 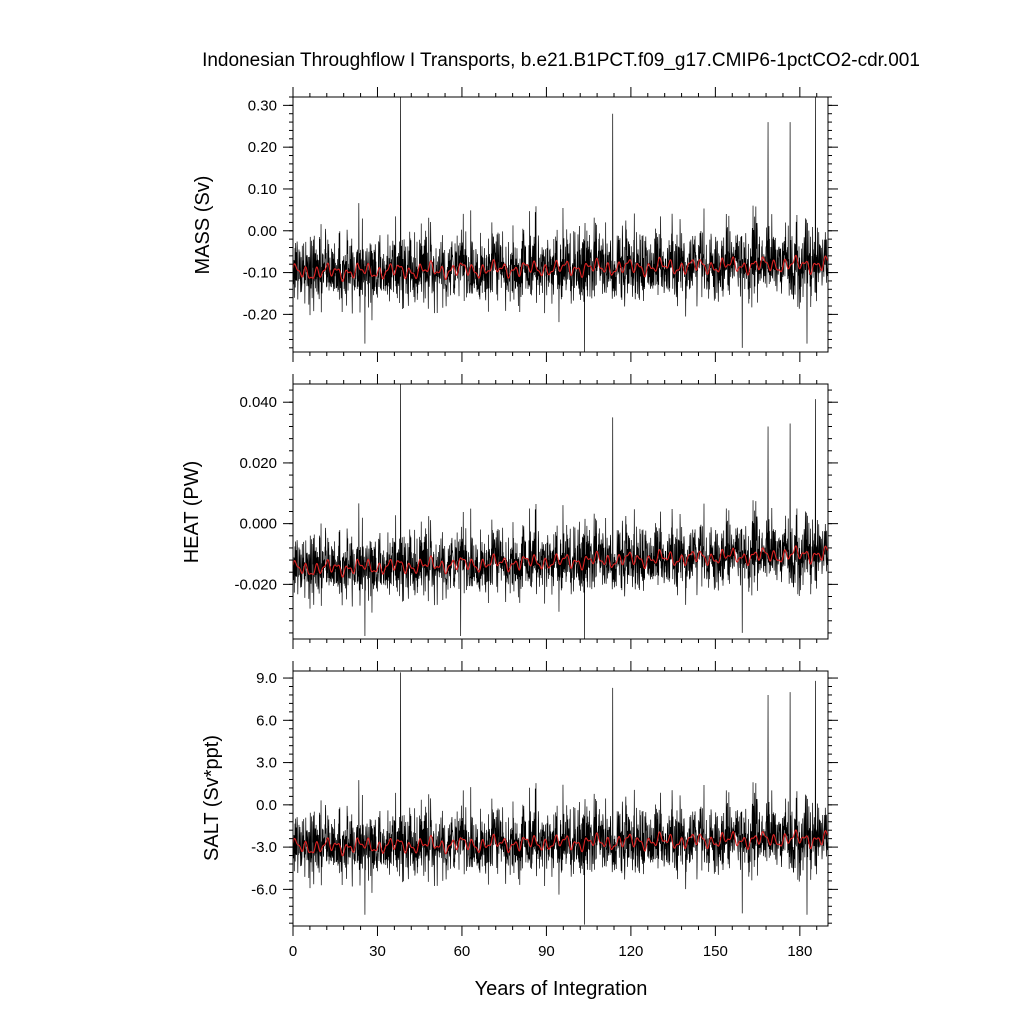 What do you see at coordinates (255, 584) in the screenshot?
I see `heat-y-tick-label: -0.020` at bounding box center [255, 584].